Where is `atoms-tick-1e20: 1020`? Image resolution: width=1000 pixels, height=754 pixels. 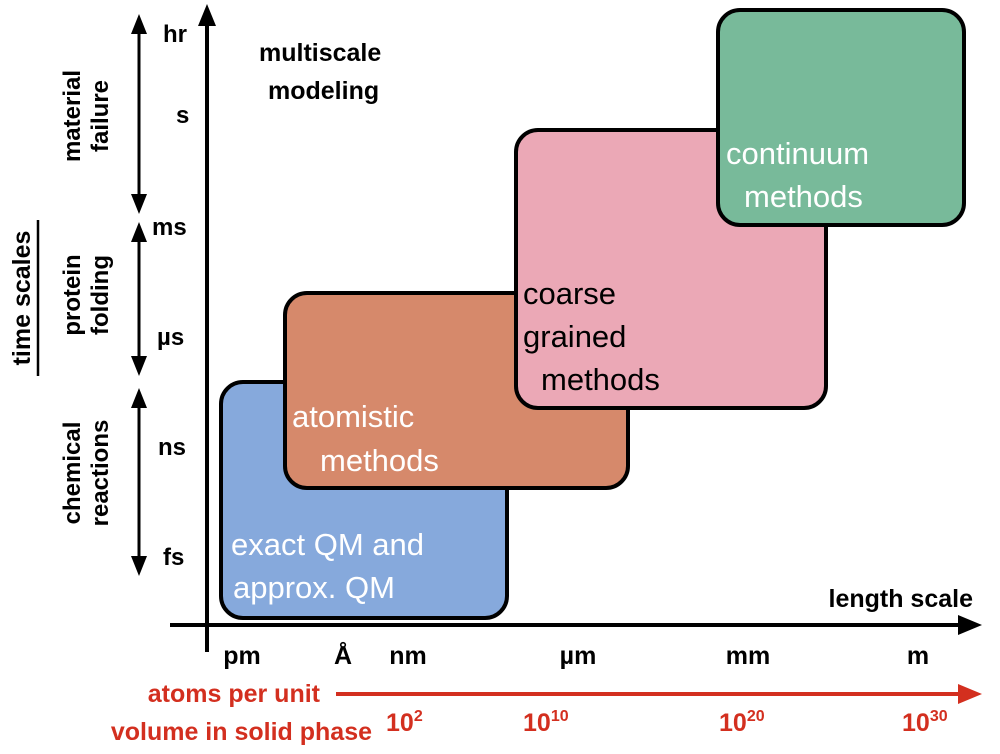
atoms-tick-1e20: 1020 is located at coordinates (742, 722).